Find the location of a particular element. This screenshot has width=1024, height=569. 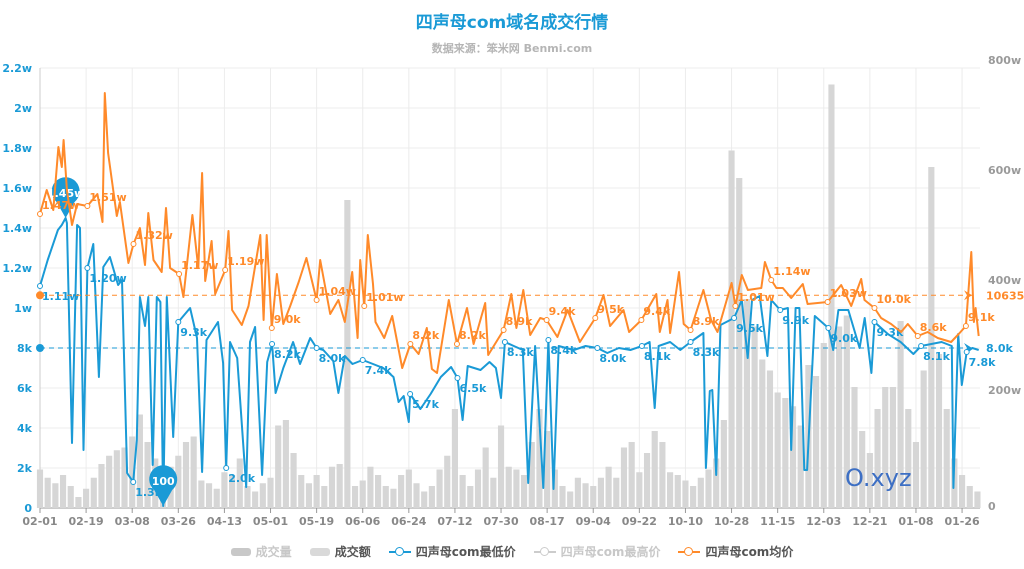

min-pin-label: 100 is located at coordinates (163, 481).